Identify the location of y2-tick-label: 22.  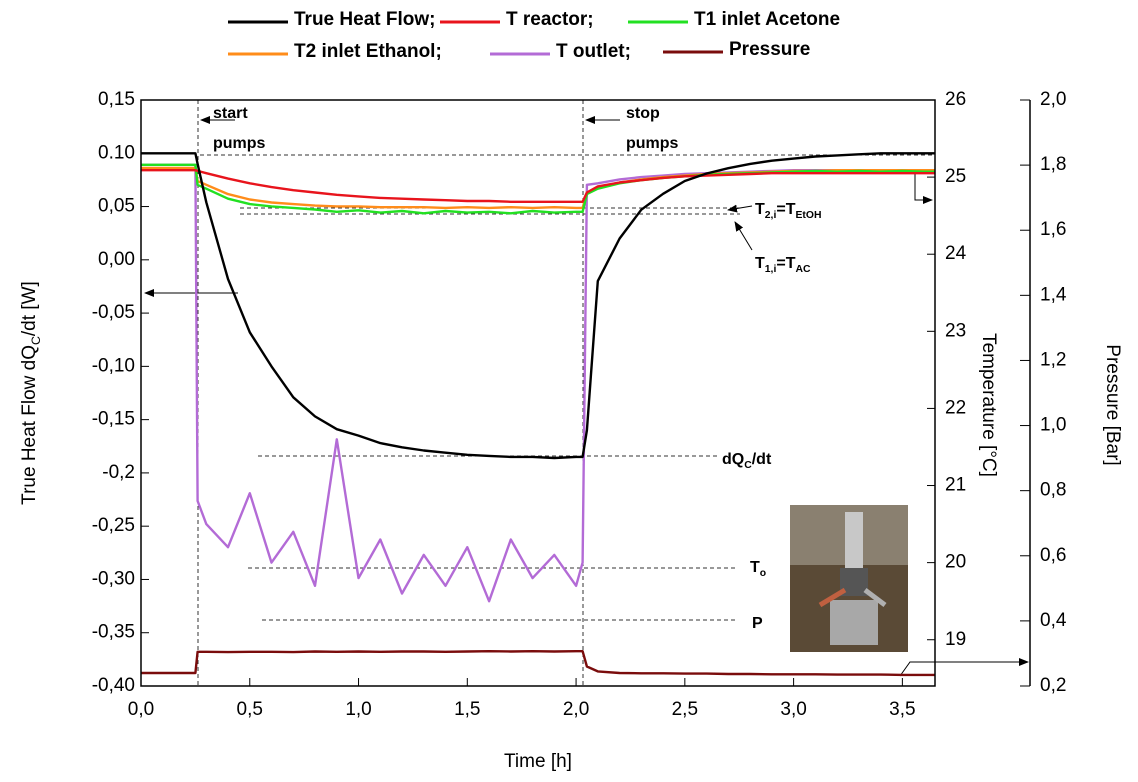
(955, 407).